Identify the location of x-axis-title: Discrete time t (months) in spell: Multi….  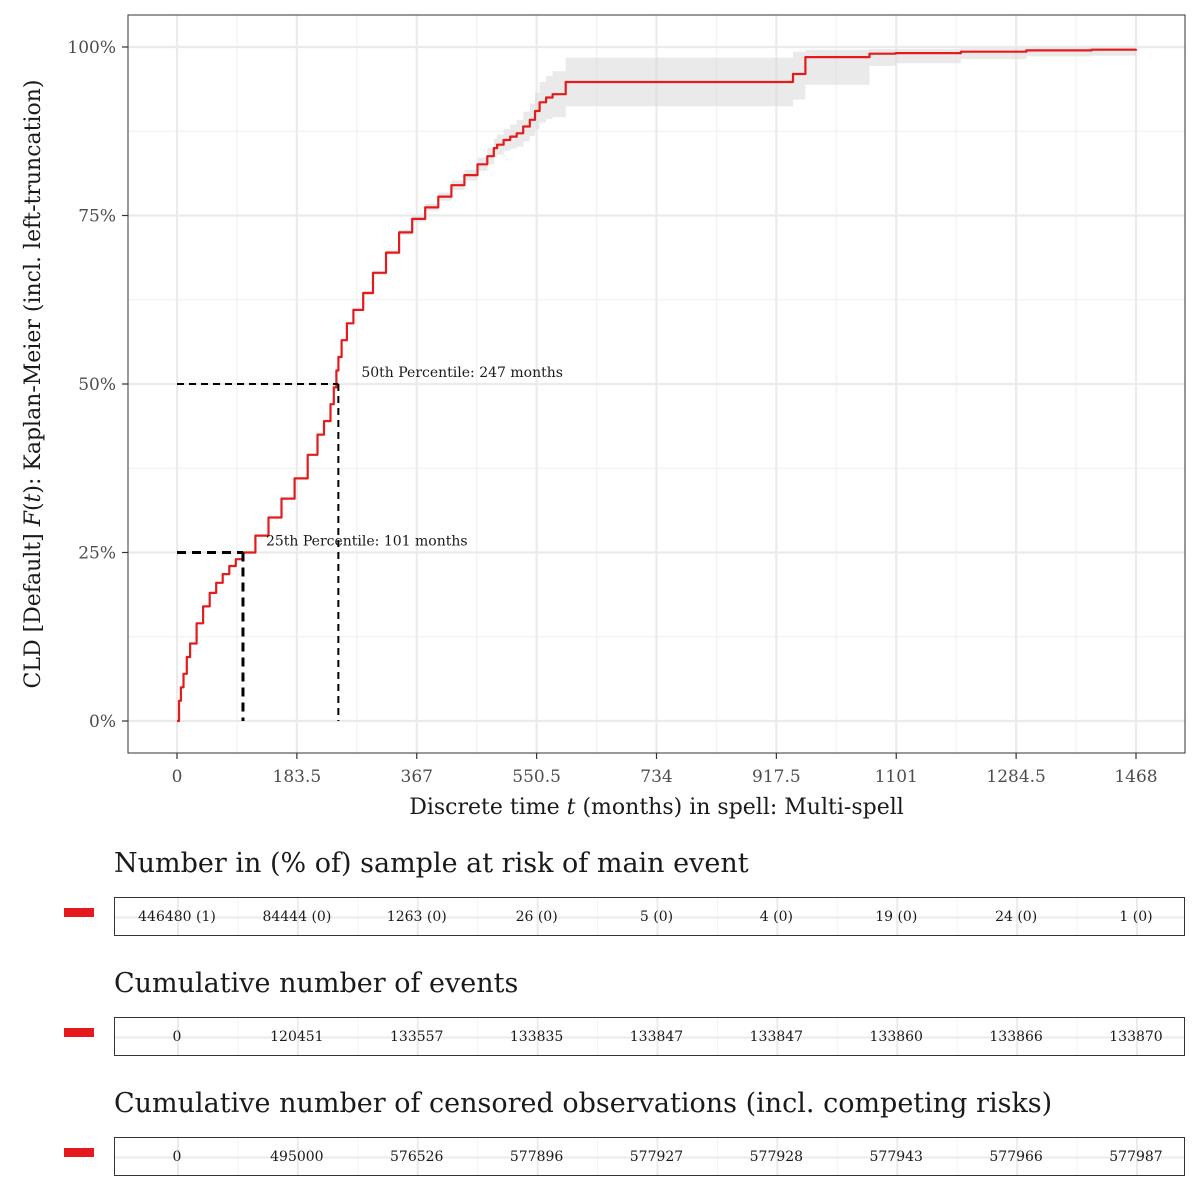
(656, 807).